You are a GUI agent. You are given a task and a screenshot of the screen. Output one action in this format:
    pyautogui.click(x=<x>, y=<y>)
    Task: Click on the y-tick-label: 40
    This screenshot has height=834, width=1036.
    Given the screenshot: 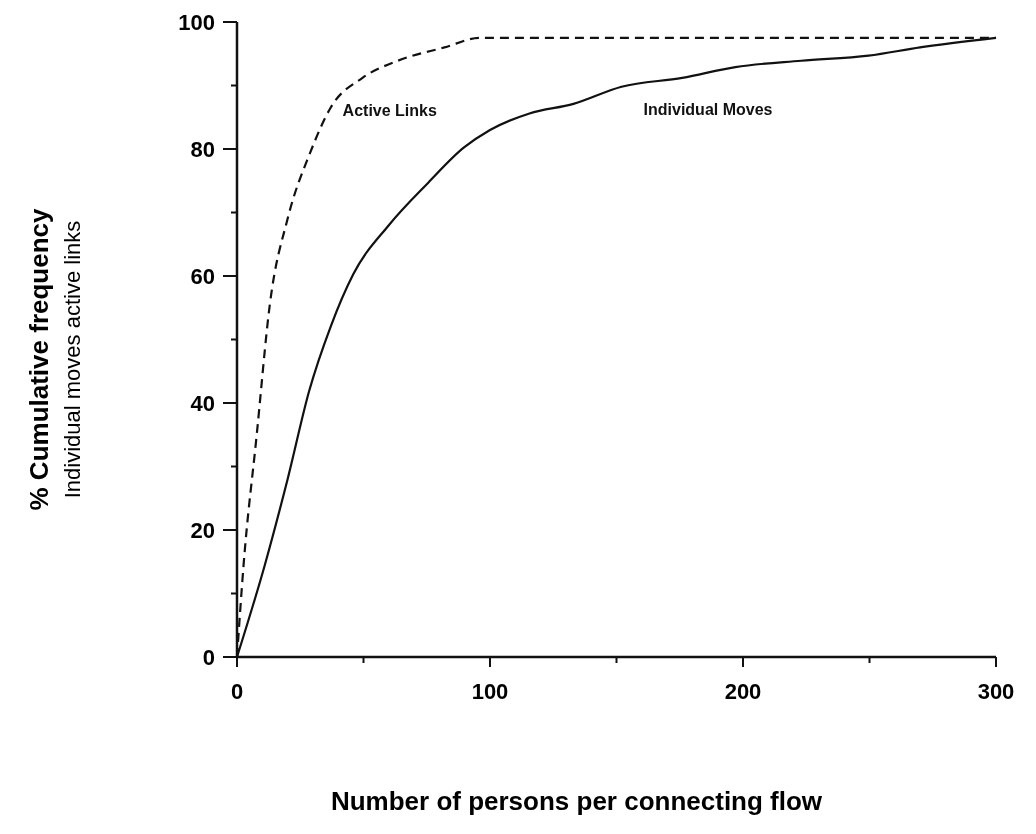 What is the action you would take?
    pyautogui.click(x=202, y=403)
    